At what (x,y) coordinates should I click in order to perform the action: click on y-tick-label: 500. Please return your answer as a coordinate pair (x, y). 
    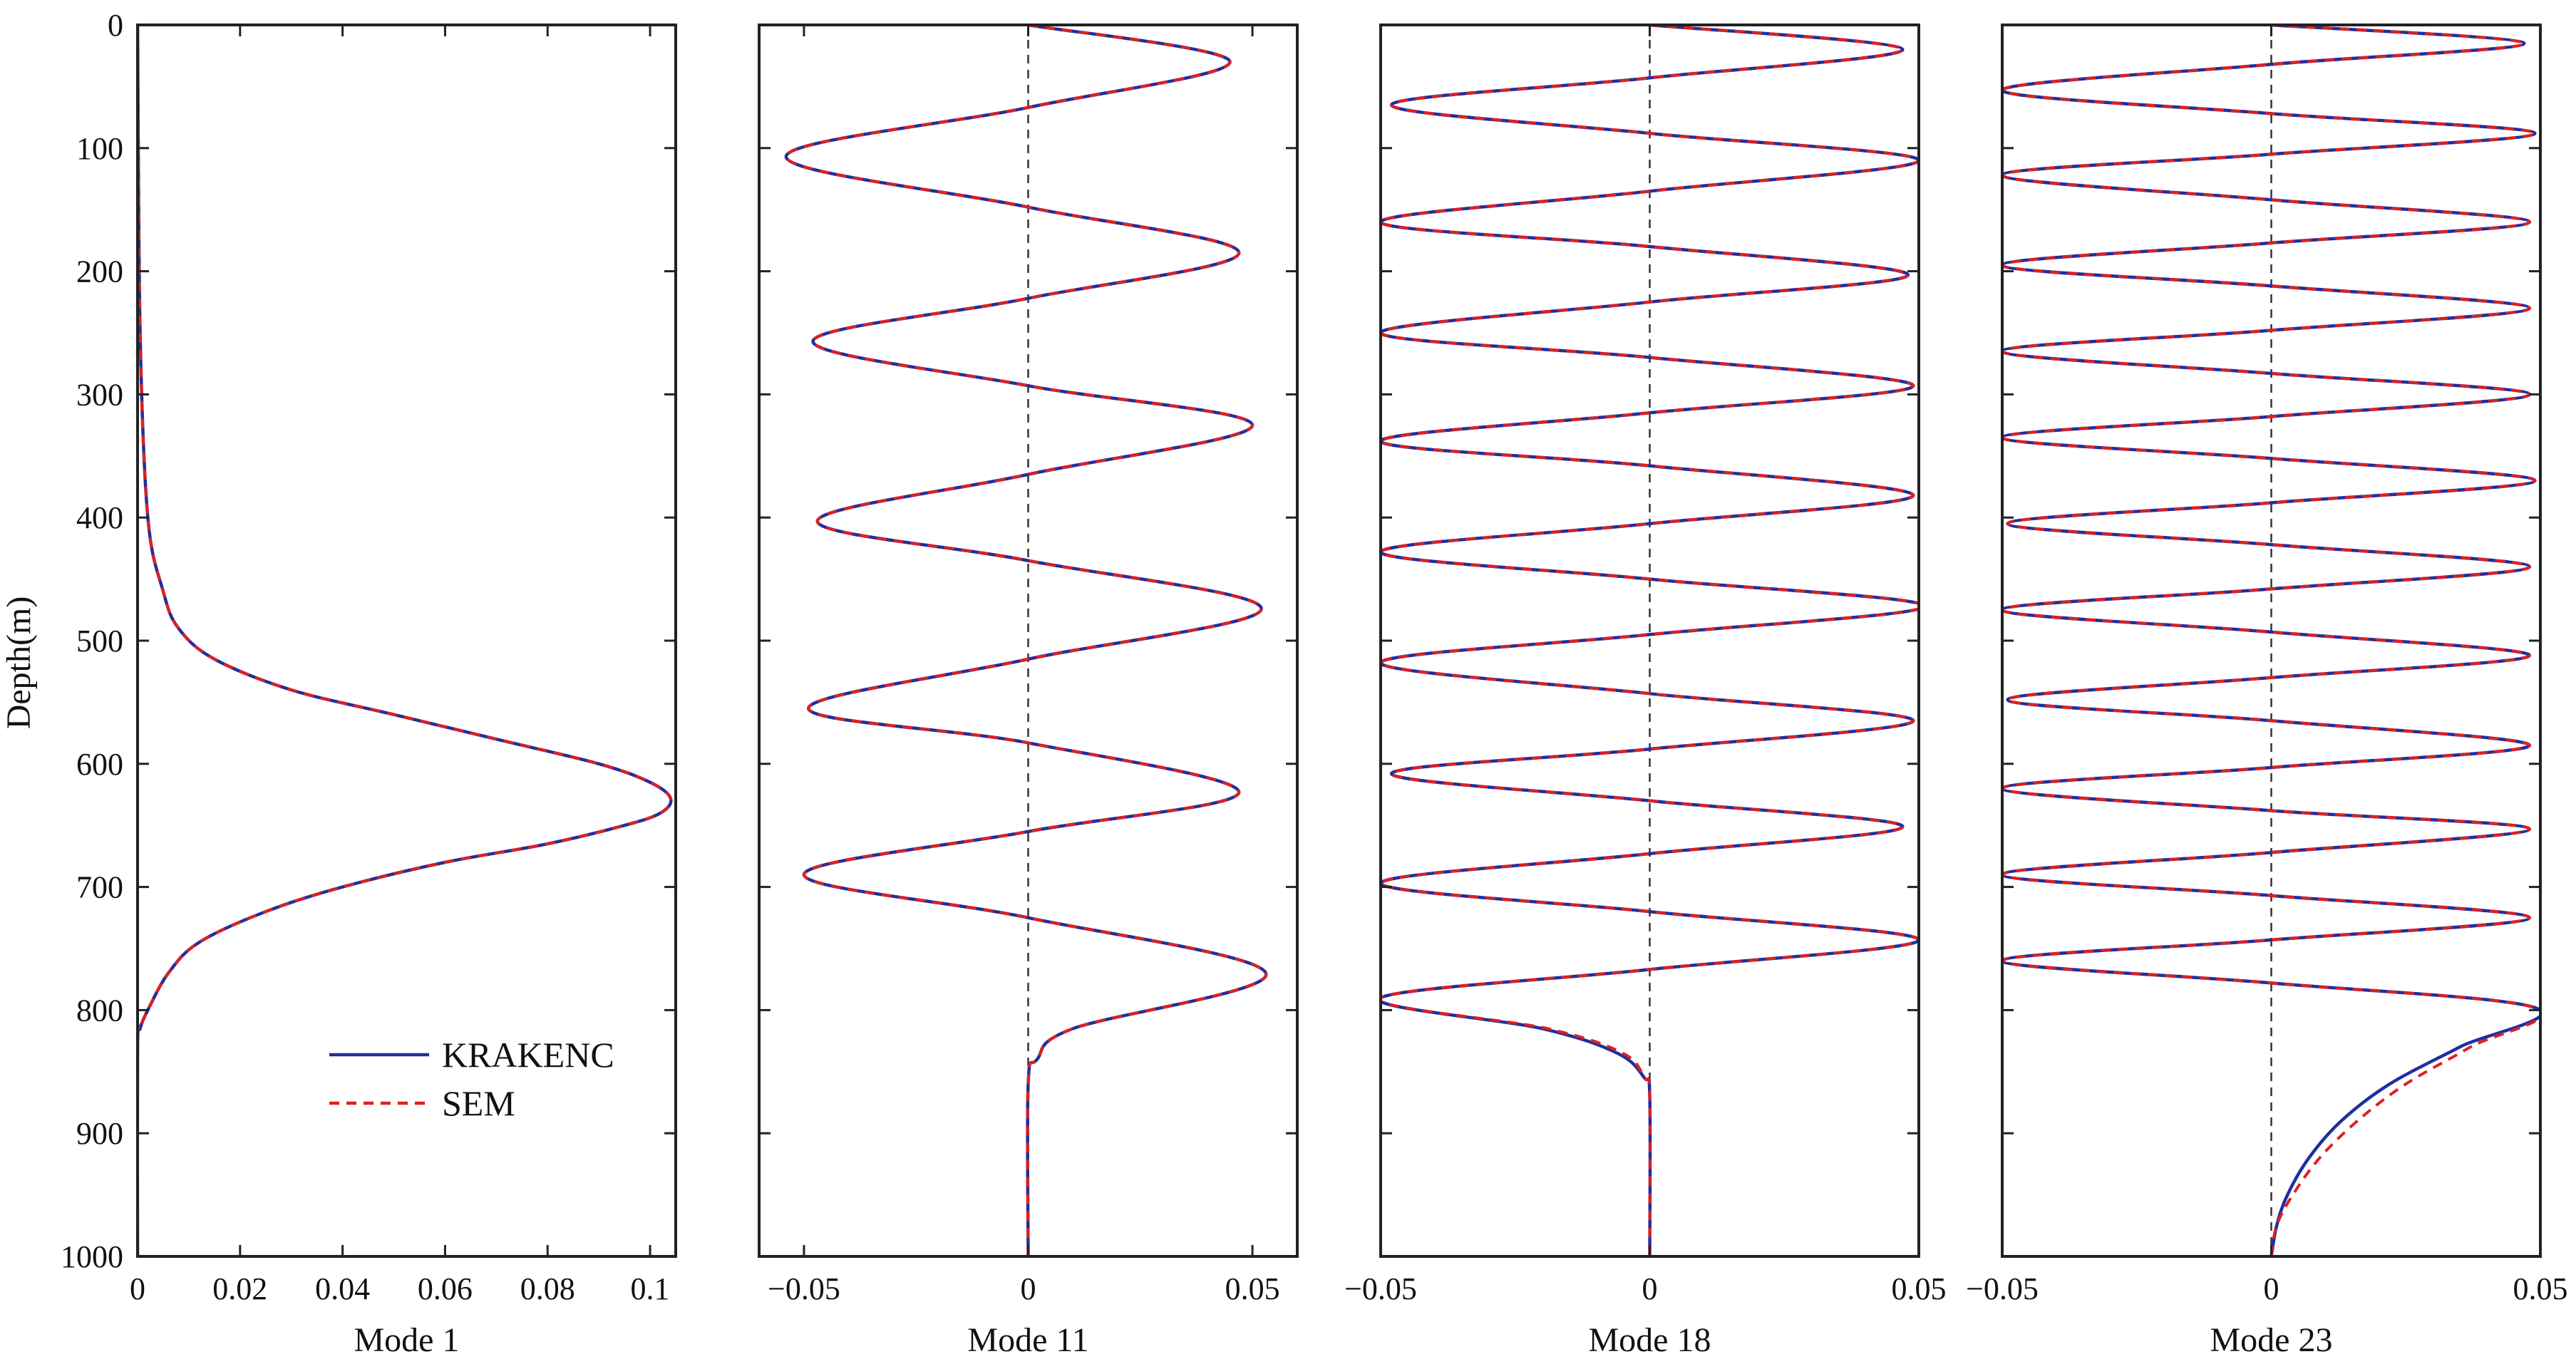
    Looking at the image, I should click on (99, 641).